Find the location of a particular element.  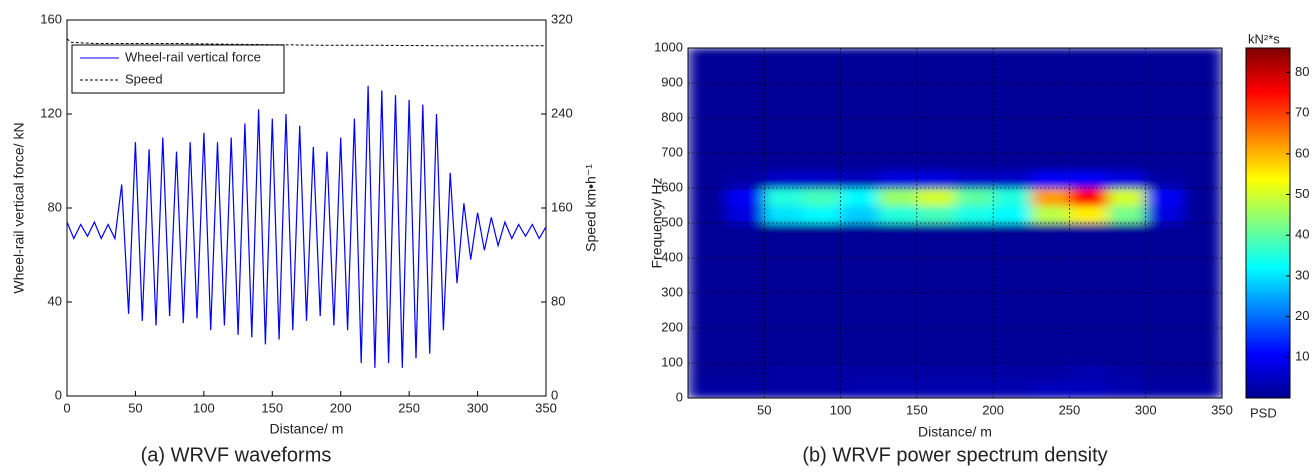

colorbar-tick-label: 10 is located at coordinates (1302, 356).